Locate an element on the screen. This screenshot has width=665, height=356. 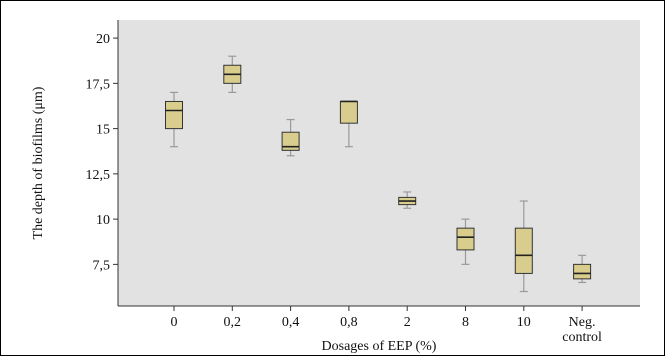
x-axis-title: Dosages of EEP (%) is located at coordinates (379, 346).